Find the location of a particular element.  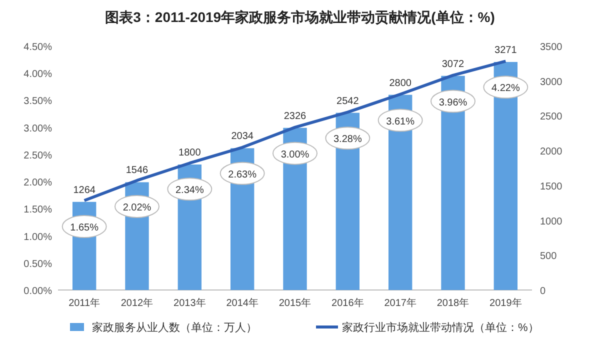

x-tick-label: 2016年 is located at coordinates (348, 303).